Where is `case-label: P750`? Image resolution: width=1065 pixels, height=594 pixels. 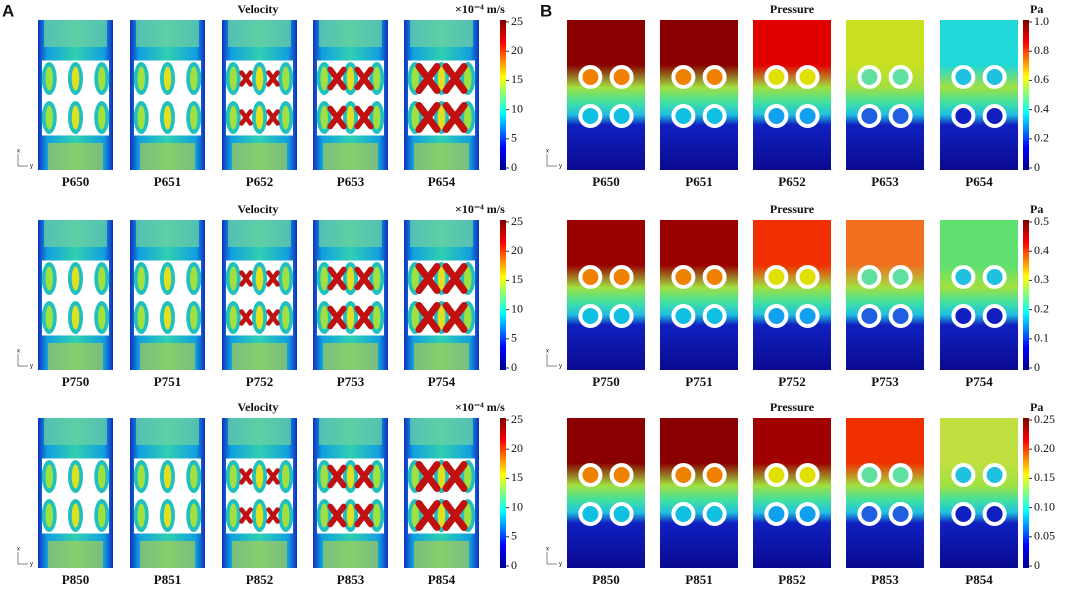
case-label: P750 is located at coordinates (75, 381).